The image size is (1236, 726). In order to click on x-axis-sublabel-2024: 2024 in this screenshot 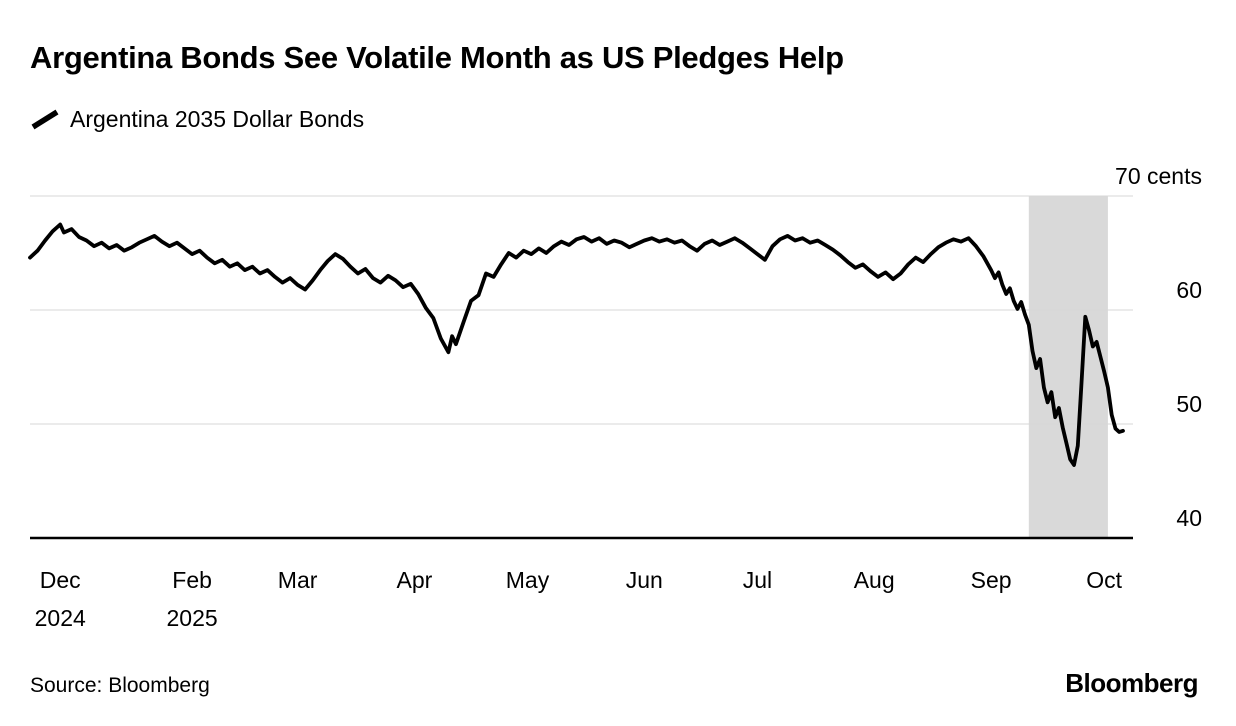, I will do `click(60, 618)`.